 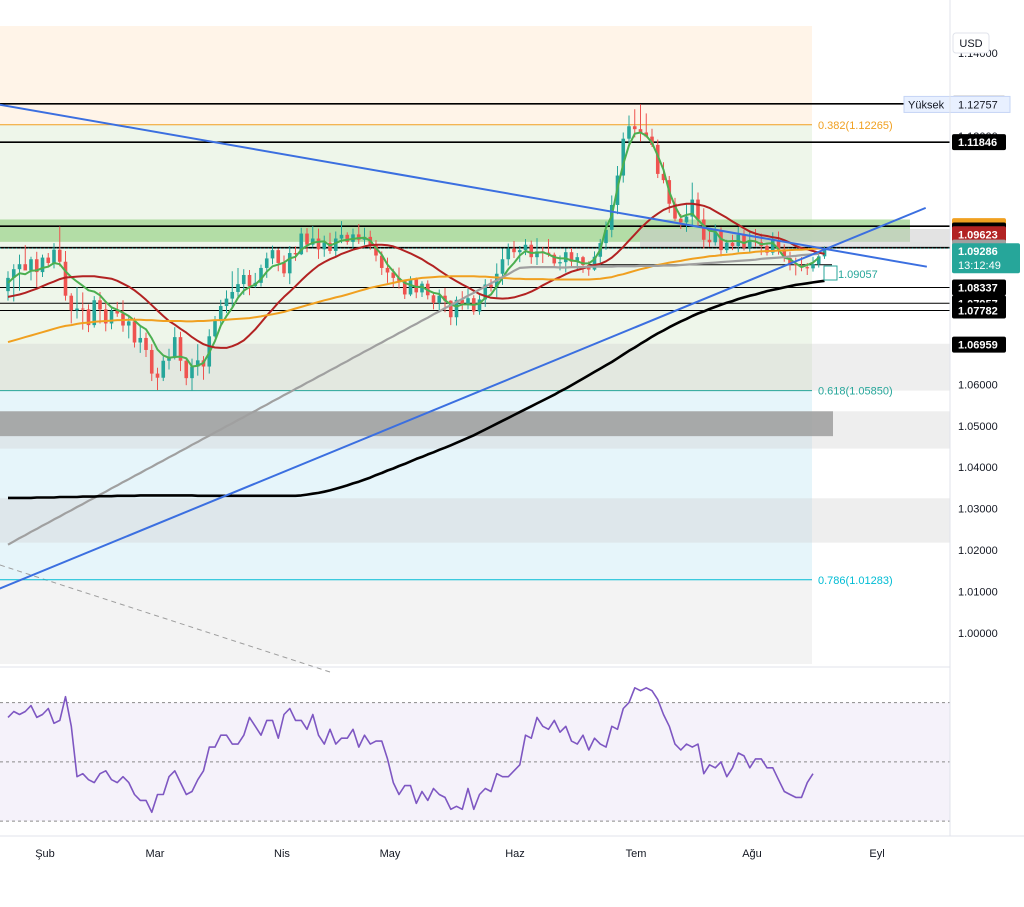 I want to click on currency-selector: USD, so click(x=971, y=43).